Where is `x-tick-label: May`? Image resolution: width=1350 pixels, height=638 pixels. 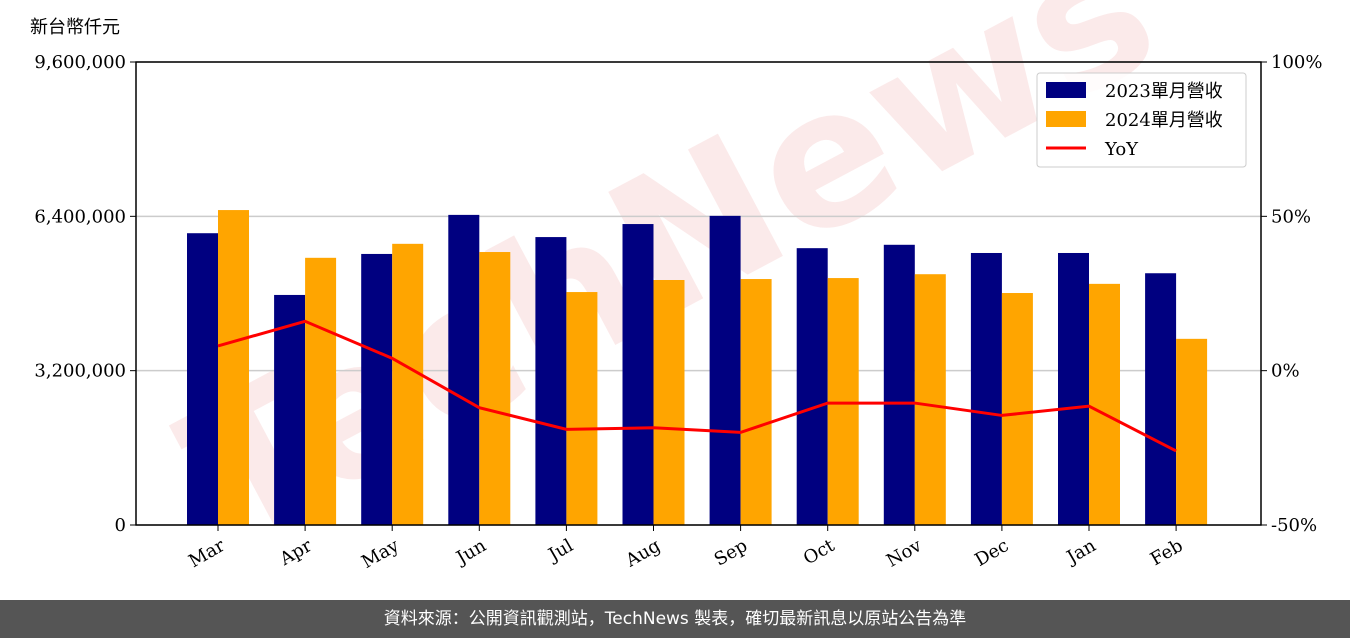 x-tick-label: May is located at coordinates (380, 554).